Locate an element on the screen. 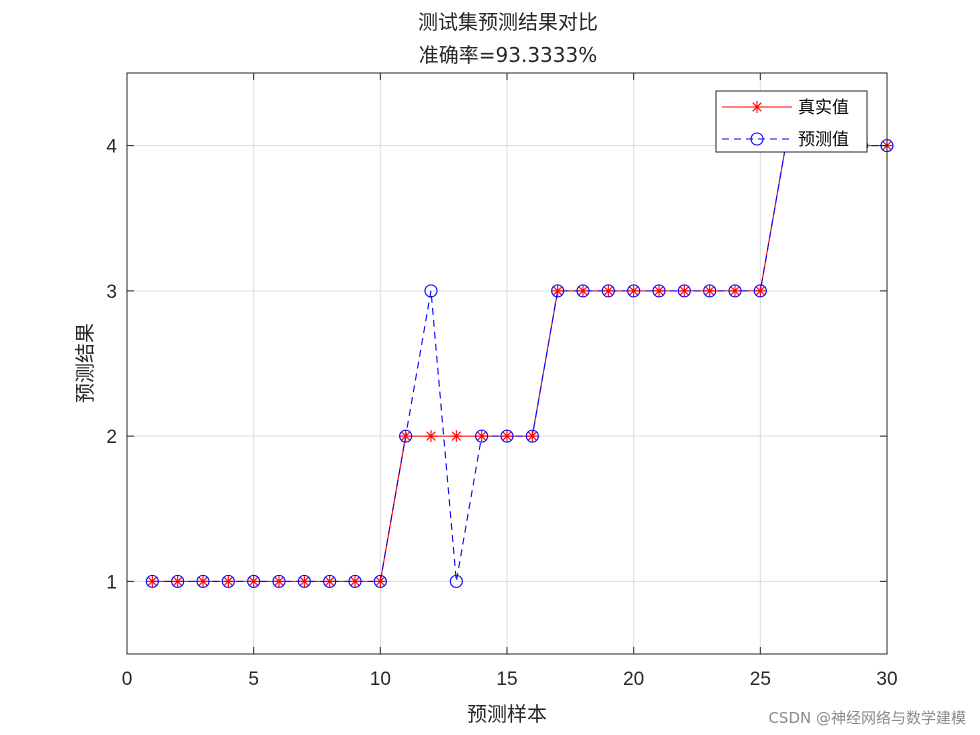  y-tick-label: 3 is located at coordinates (111, 292).